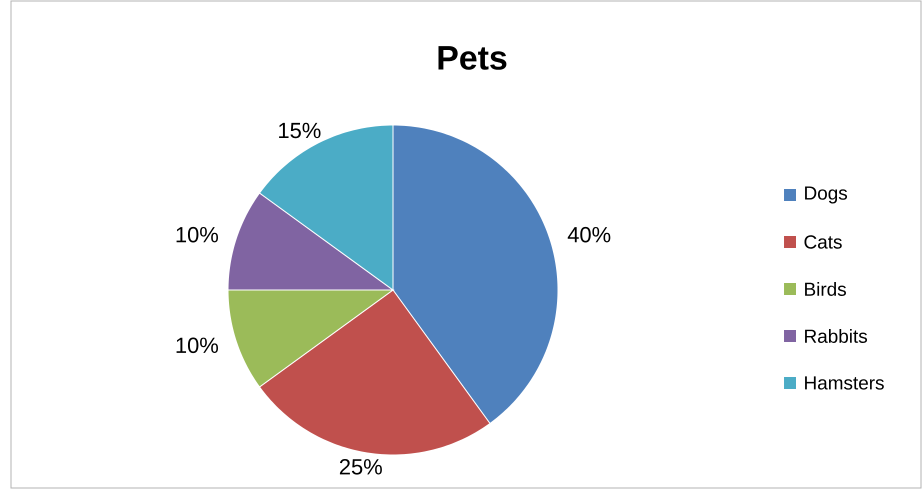  I want to click on data-label: 25%, so click(361, 467).